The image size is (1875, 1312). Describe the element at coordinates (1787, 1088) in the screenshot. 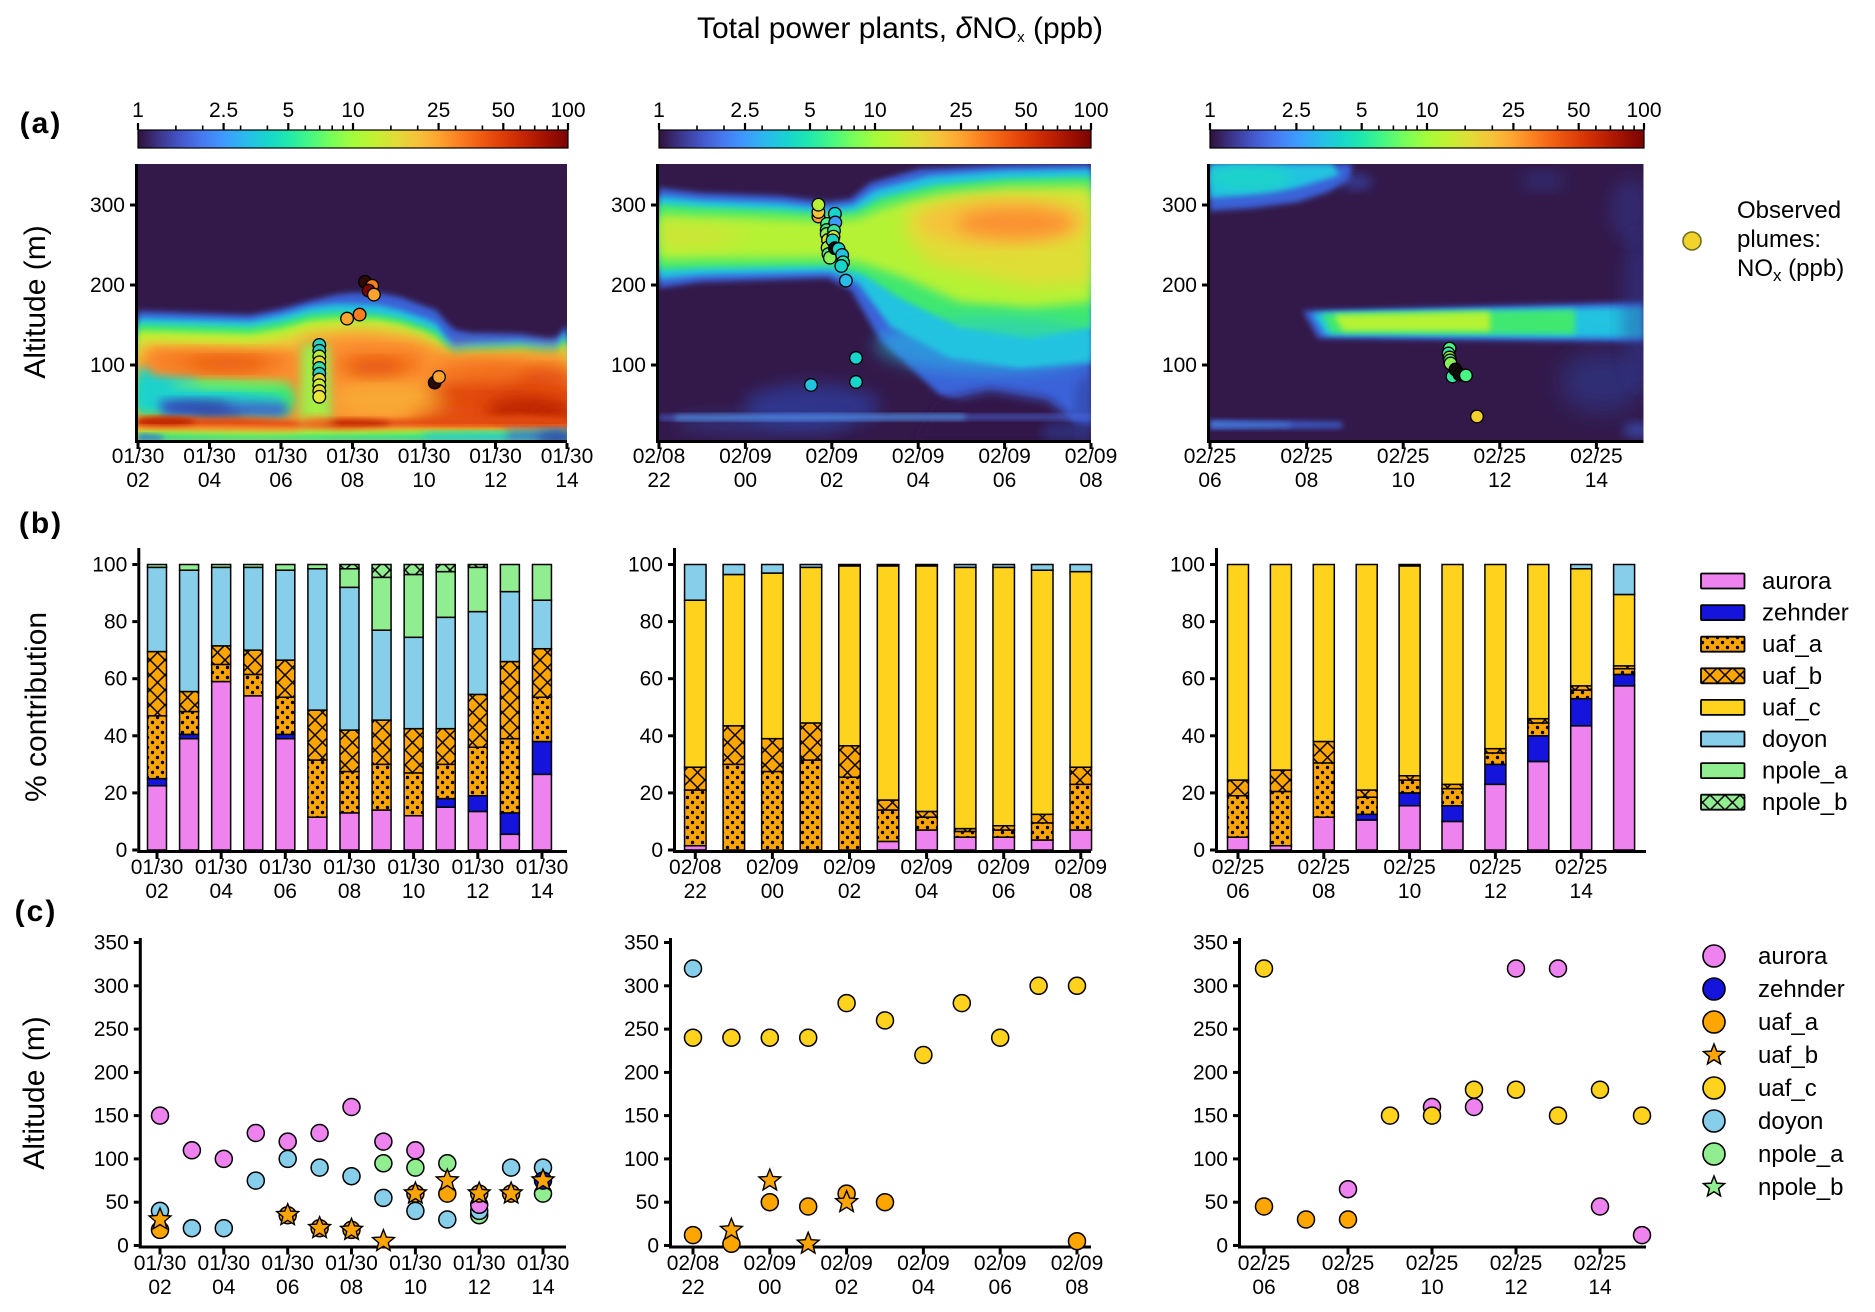

I see `svg-text: uaf_c` at that location.